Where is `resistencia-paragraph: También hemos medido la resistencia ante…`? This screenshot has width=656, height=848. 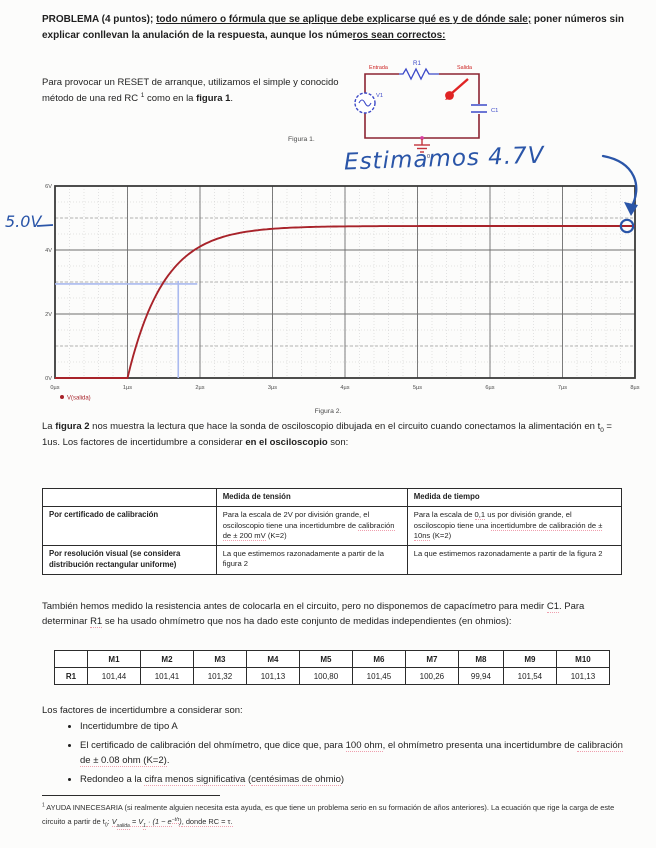 resistencia-paragraph: También hemos medido la resistencia ante… is located at coordinates (313, 614).